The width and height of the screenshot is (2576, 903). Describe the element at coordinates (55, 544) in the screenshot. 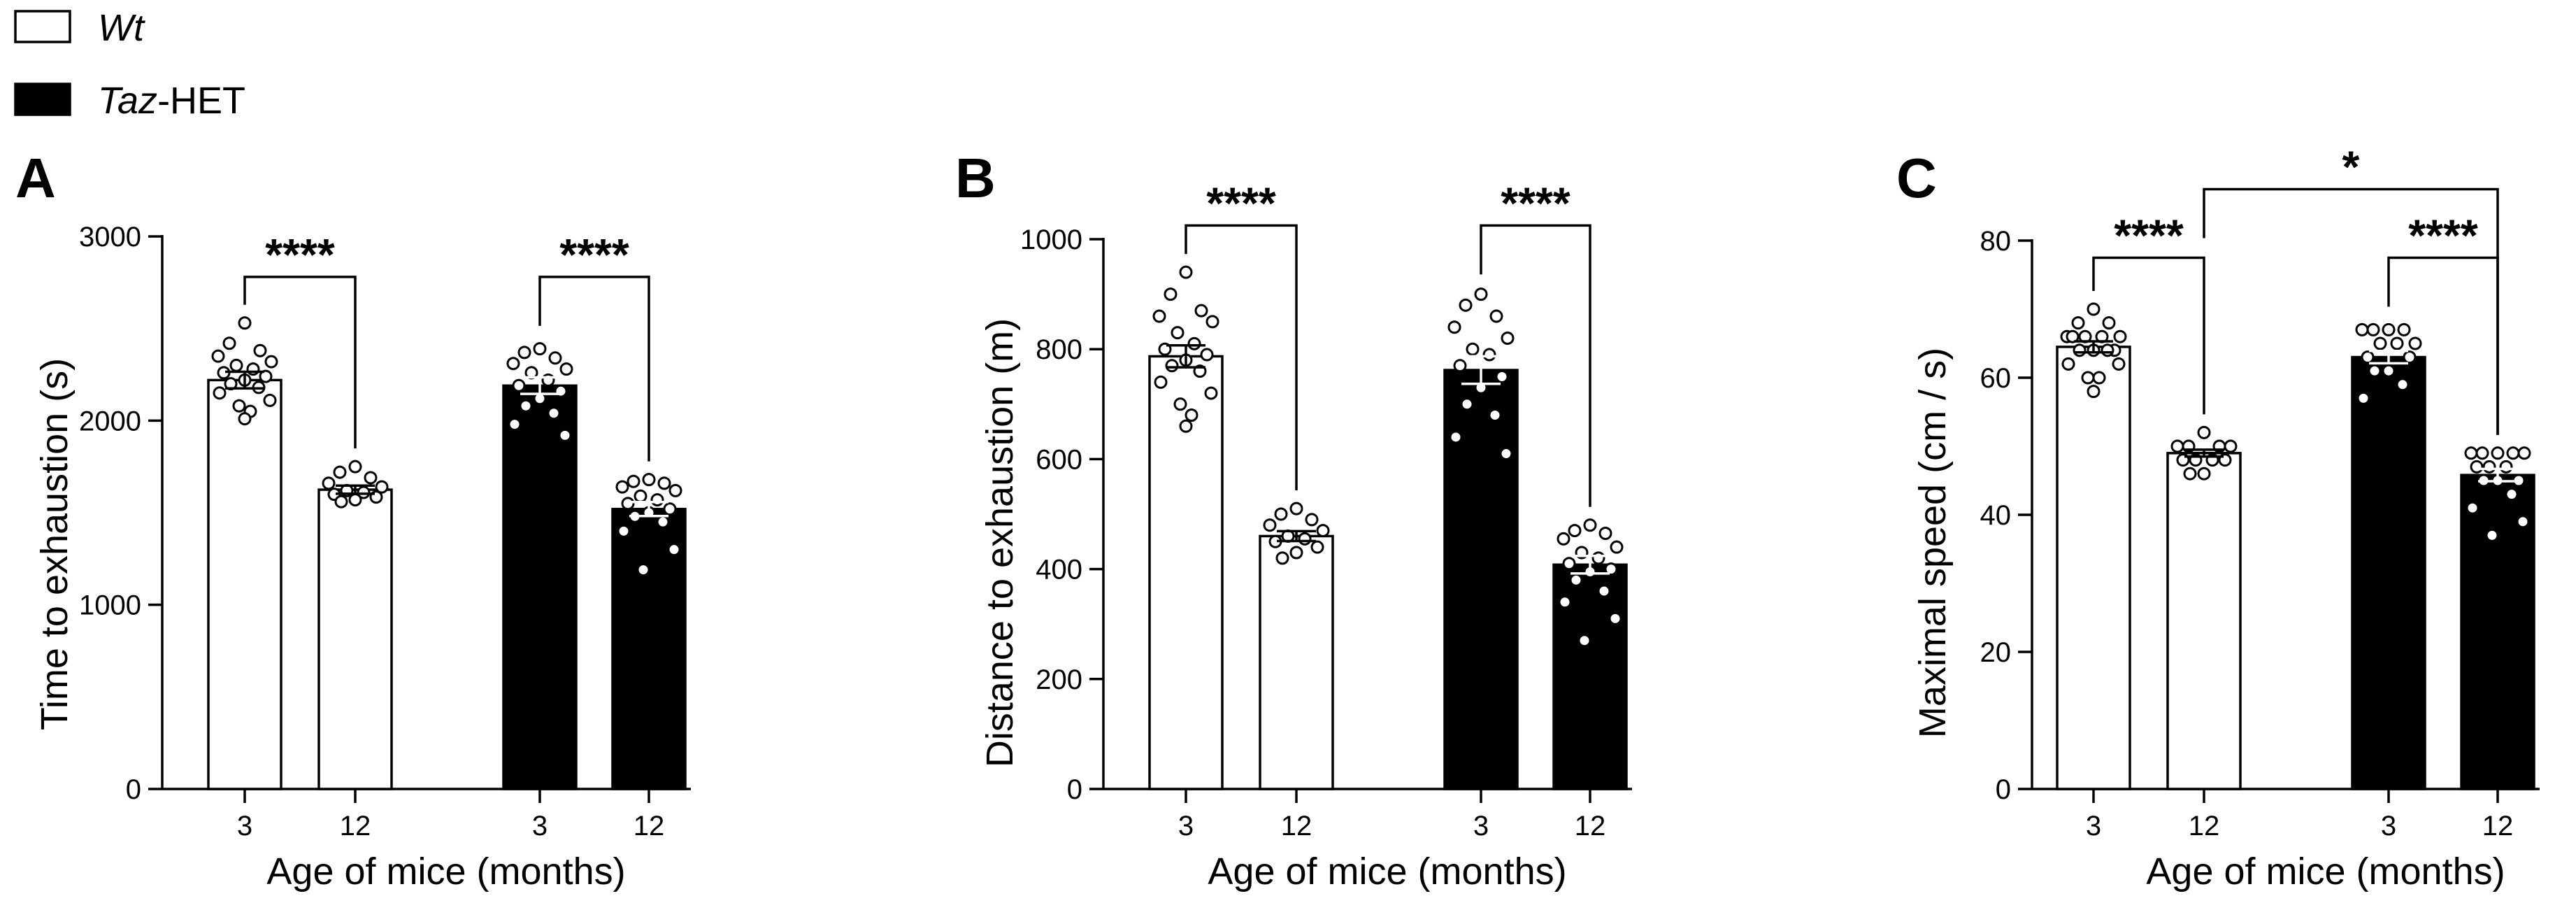

I see `panel-a-ylabel: Time to exhaustion (s)` at that location.